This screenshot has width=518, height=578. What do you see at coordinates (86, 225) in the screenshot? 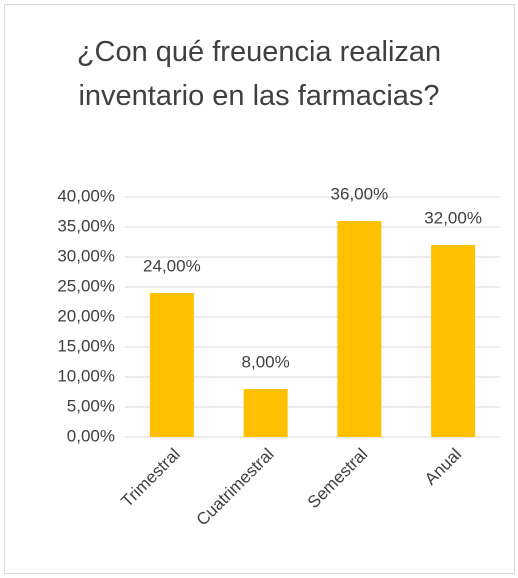
I see `y-tick-label: 35,00%` at bounding box center [86, 225].